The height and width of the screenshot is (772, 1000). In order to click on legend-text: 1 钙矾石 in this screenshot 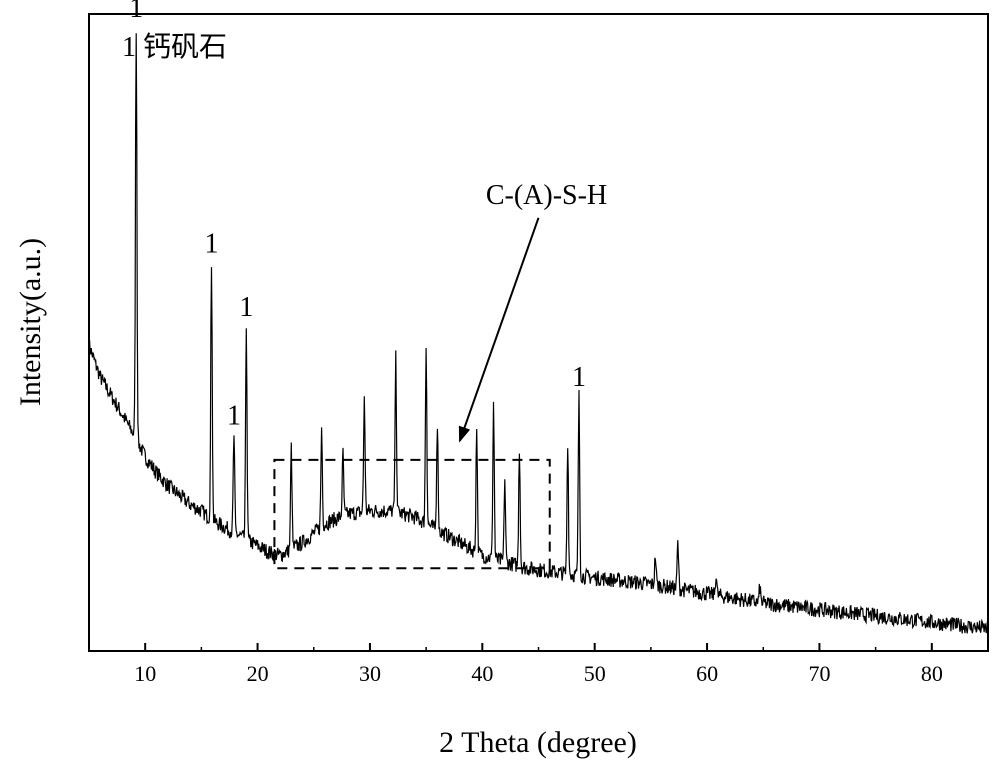, I will do `click(174, 47)`.